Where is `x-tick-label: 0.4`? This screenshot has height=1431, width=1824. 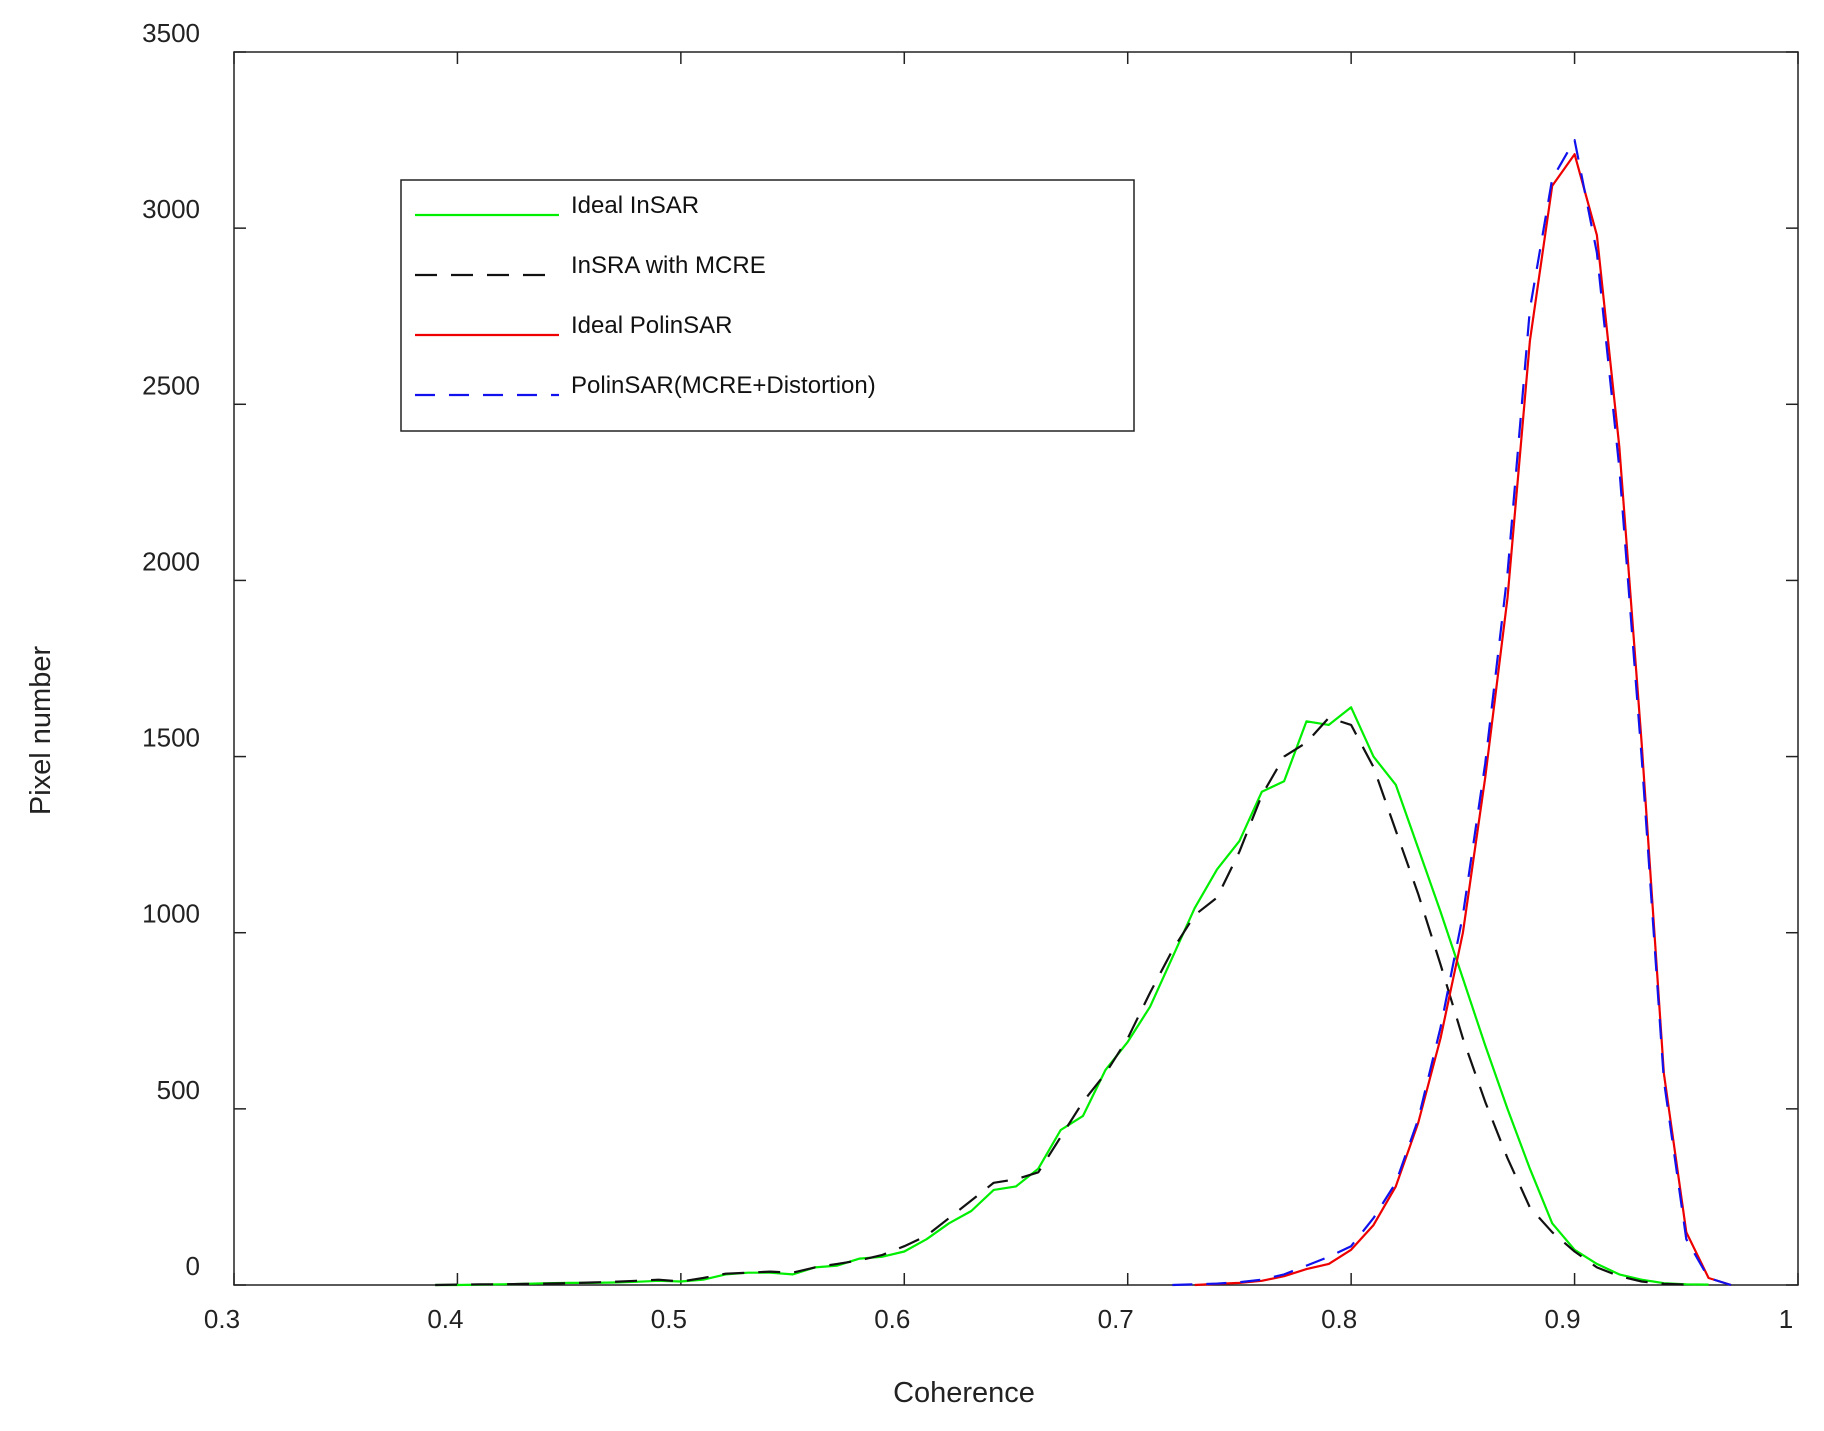
x-tick-label: 0.4 is located at coordinates (445, 1319).